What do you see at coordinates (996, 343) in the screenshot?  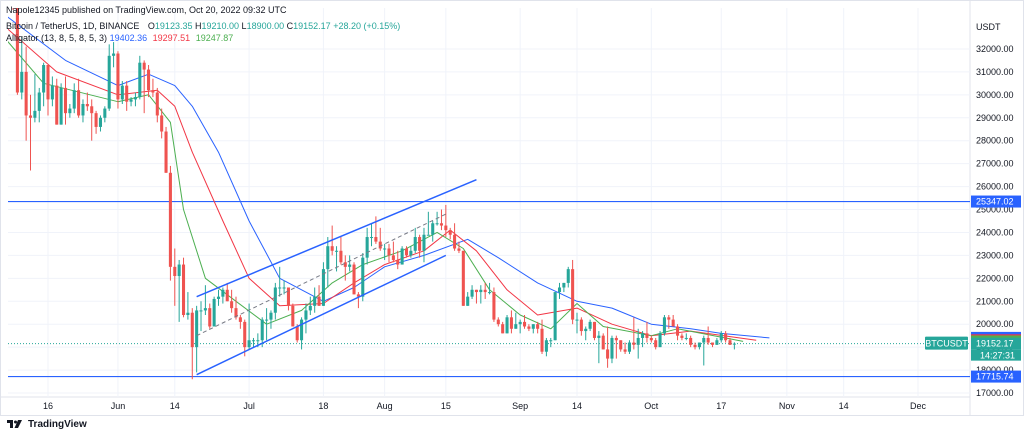 I see `price-tag-bg` at bounding box center [996, 343].